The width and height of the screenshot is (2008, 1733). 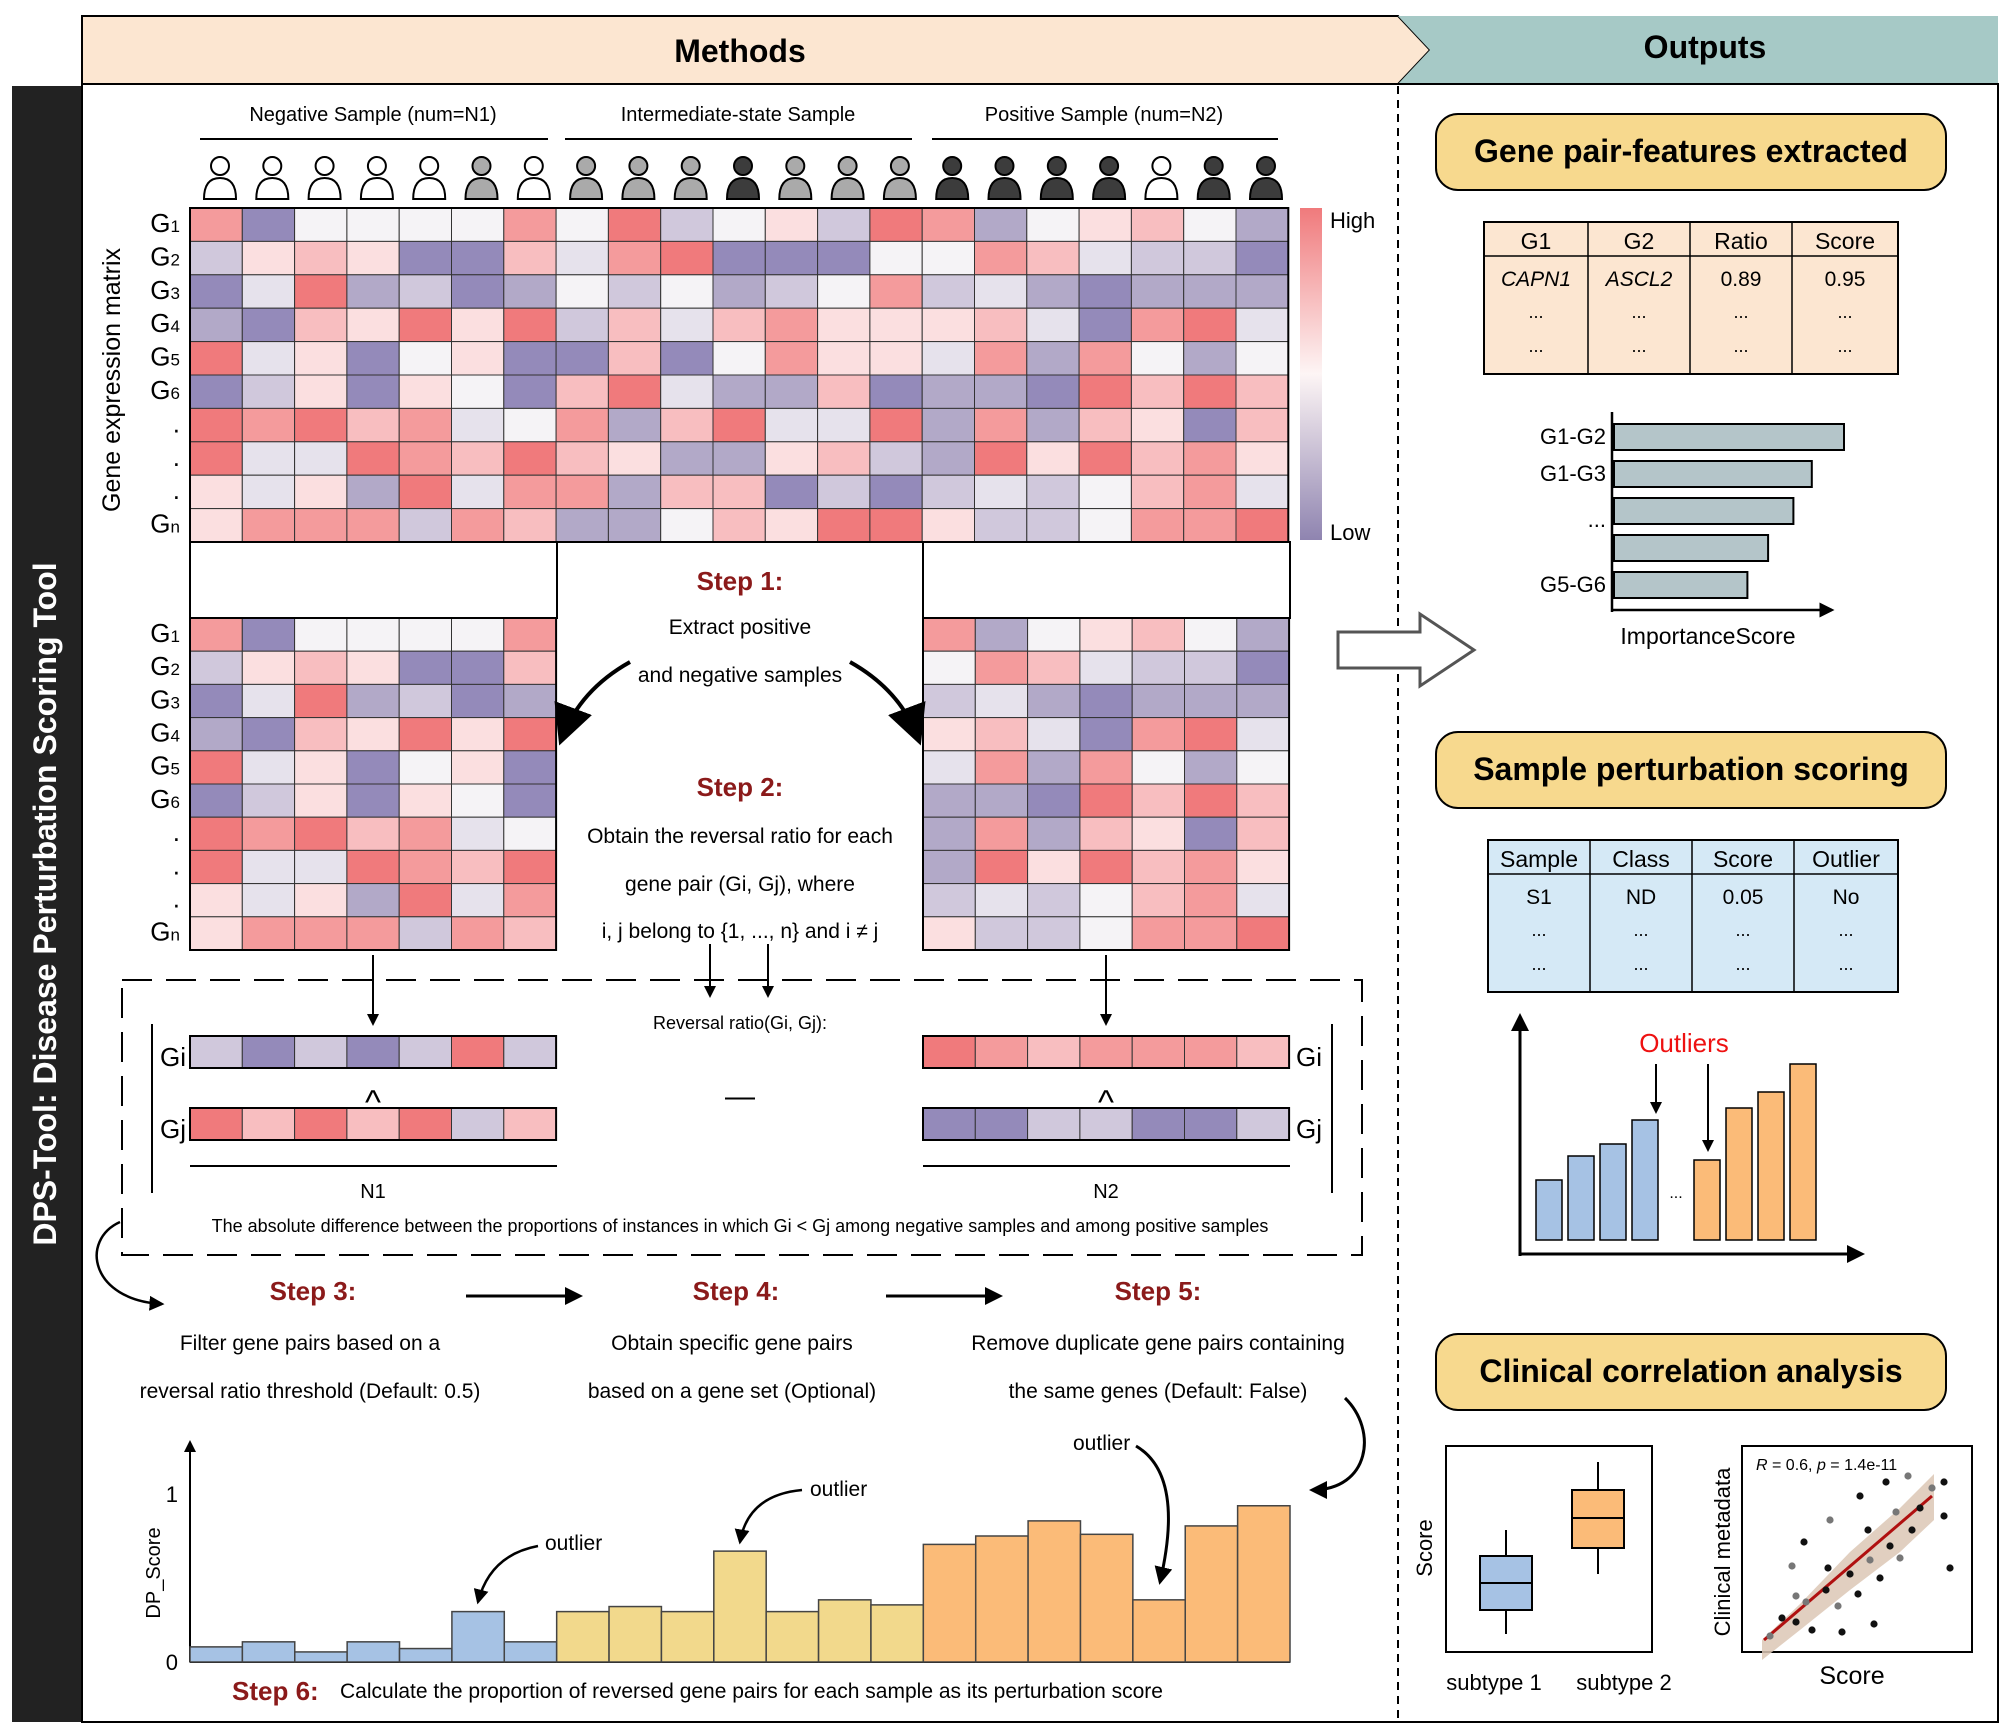 I want to click on step1-arrow-left, so click(x=592, y=703).